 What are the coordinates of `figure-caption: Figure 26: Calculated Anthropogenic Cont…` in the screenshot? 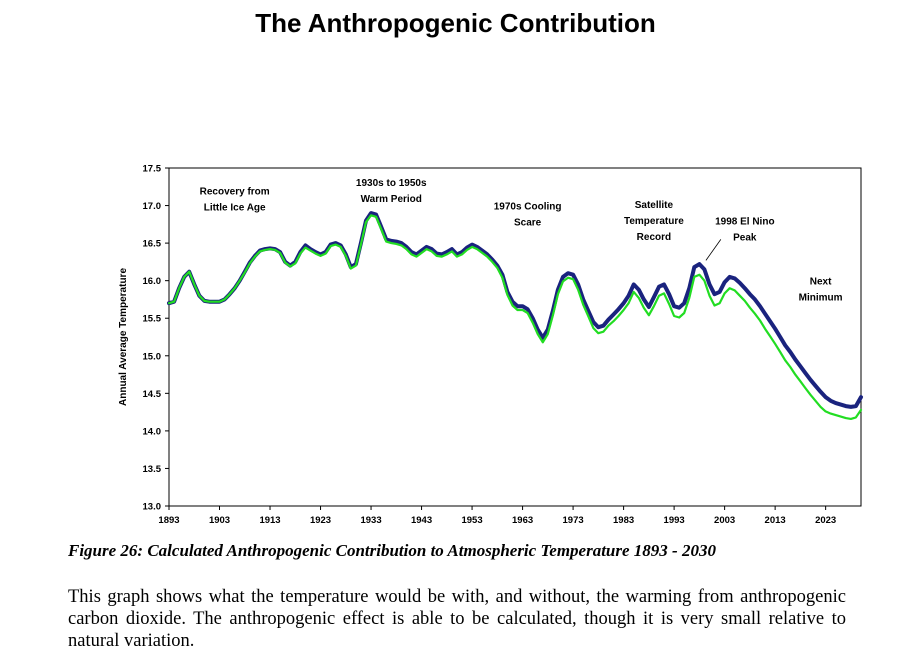 It's located at (392, 550).